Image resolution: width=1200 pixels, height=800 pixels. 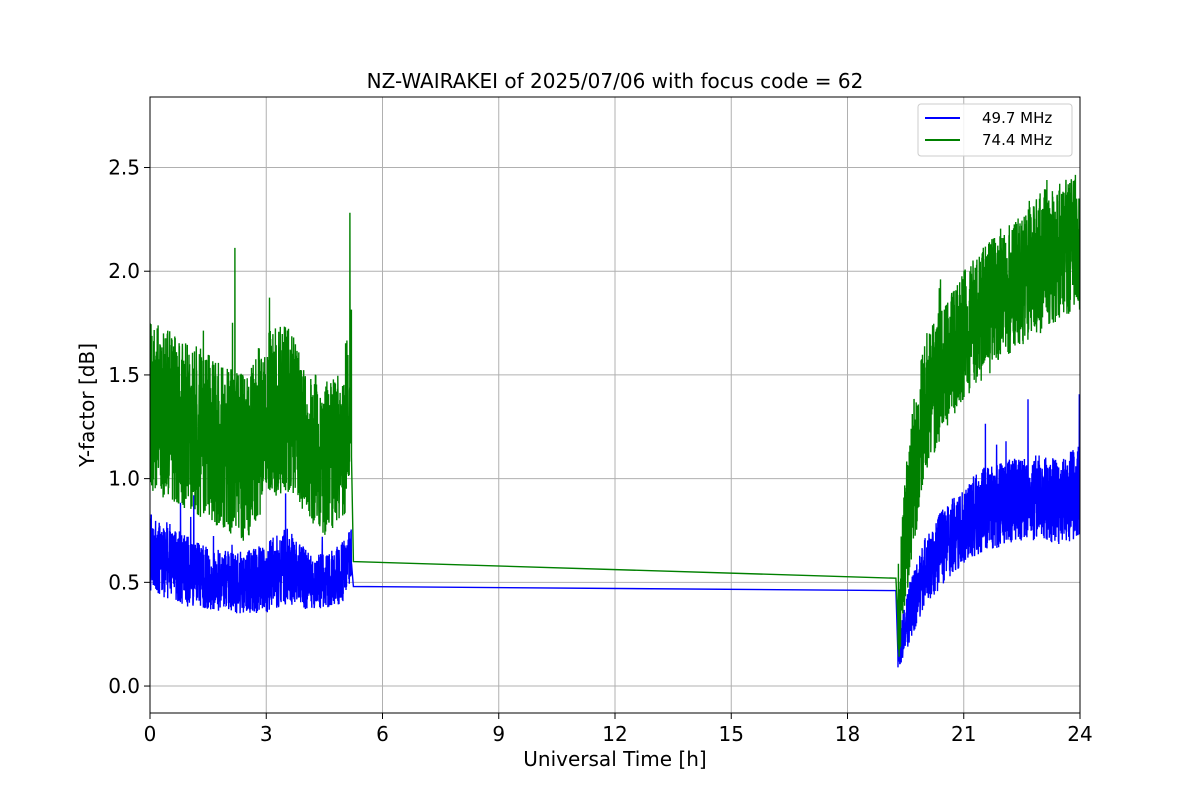 What do you see at coordinates (266, 734) in the screenshot?
I see `x-tick-label: 3` at bounding box center [266, 734].